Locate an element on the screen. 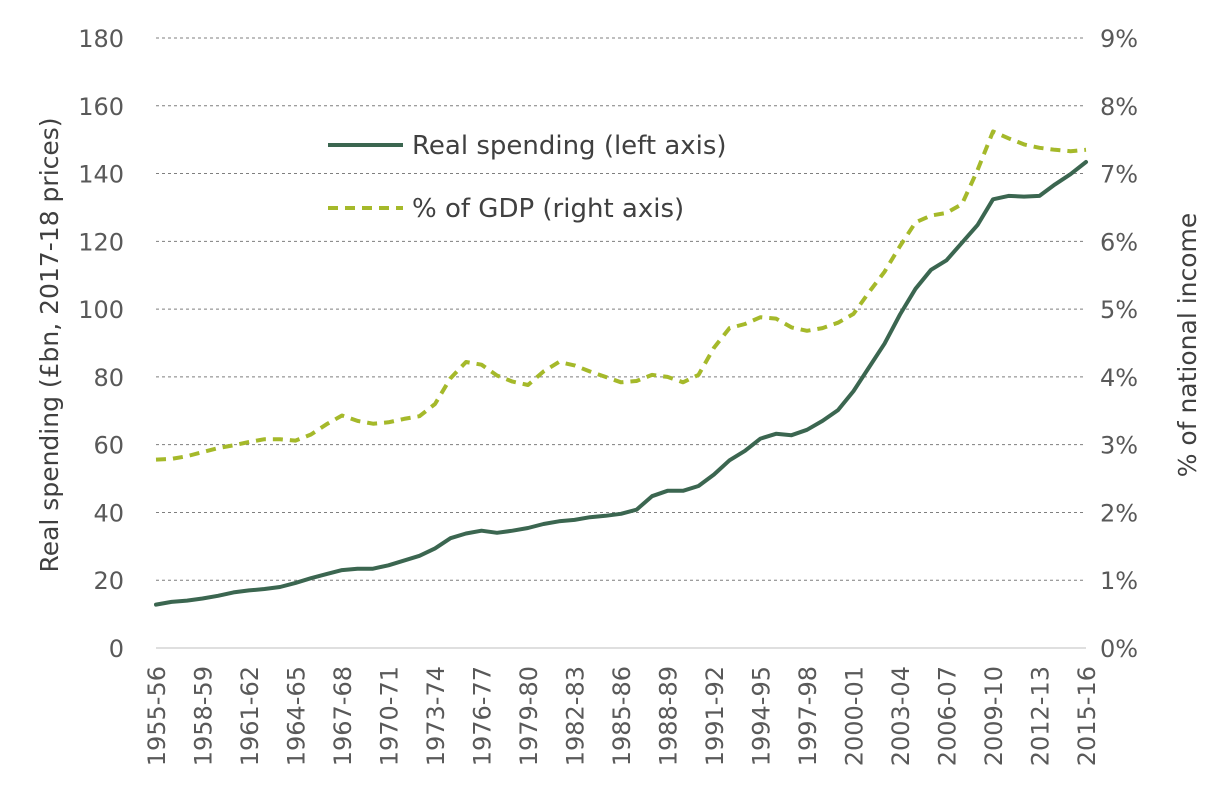 The image size is (1228, 808). x-tick-label: 1985-86 is located at coordinates (622, 716).